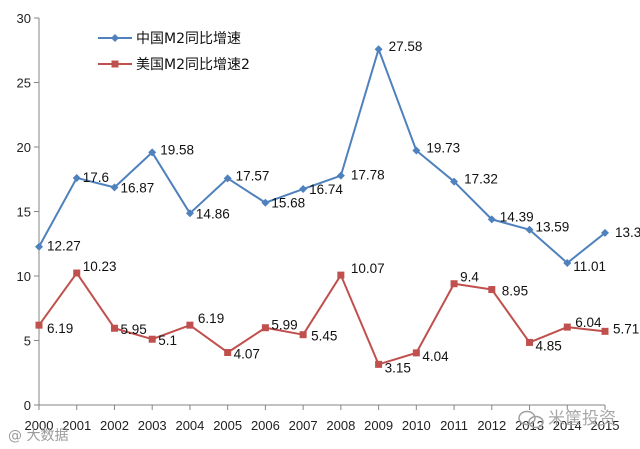 The width and height of the screenshot is (640, 449). What do you see at coordinates (188, 39) in the screenshot?
I see `legend-label: 中国M2同比增速` at bounding box center [188, 39].